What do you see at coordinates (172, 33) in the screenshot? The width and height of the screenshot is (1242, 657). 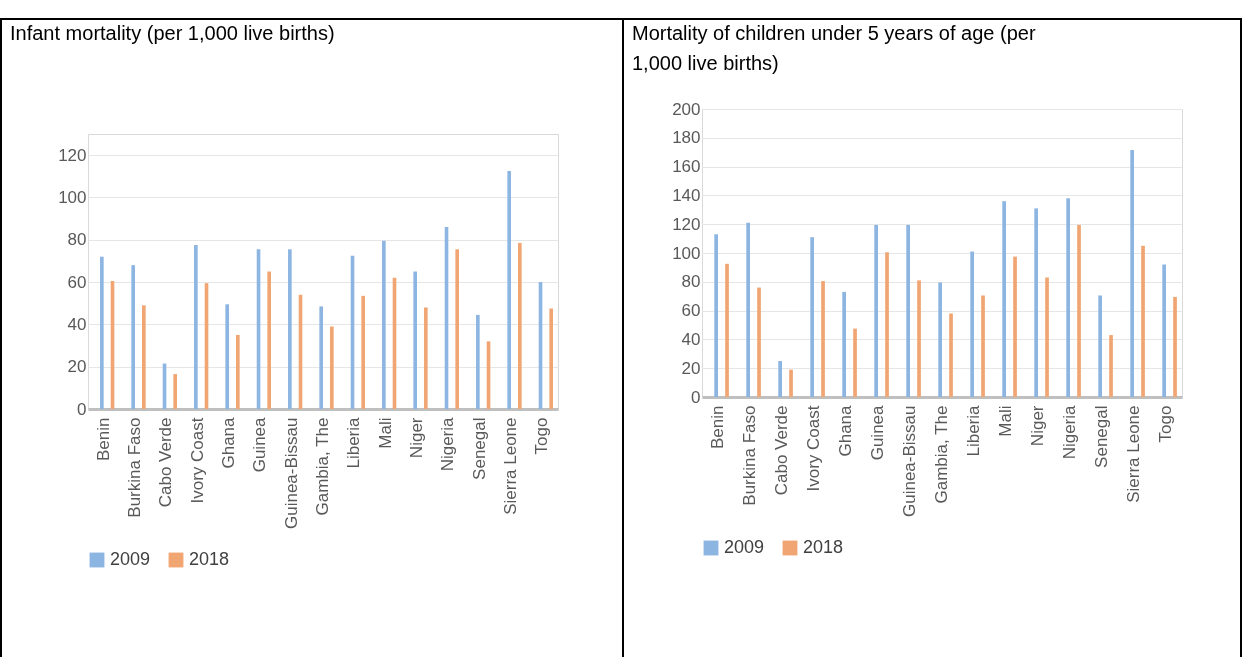 I see `chart-title: Infant mortality (per 1,000 live births)` at bounding box center [172, 33].